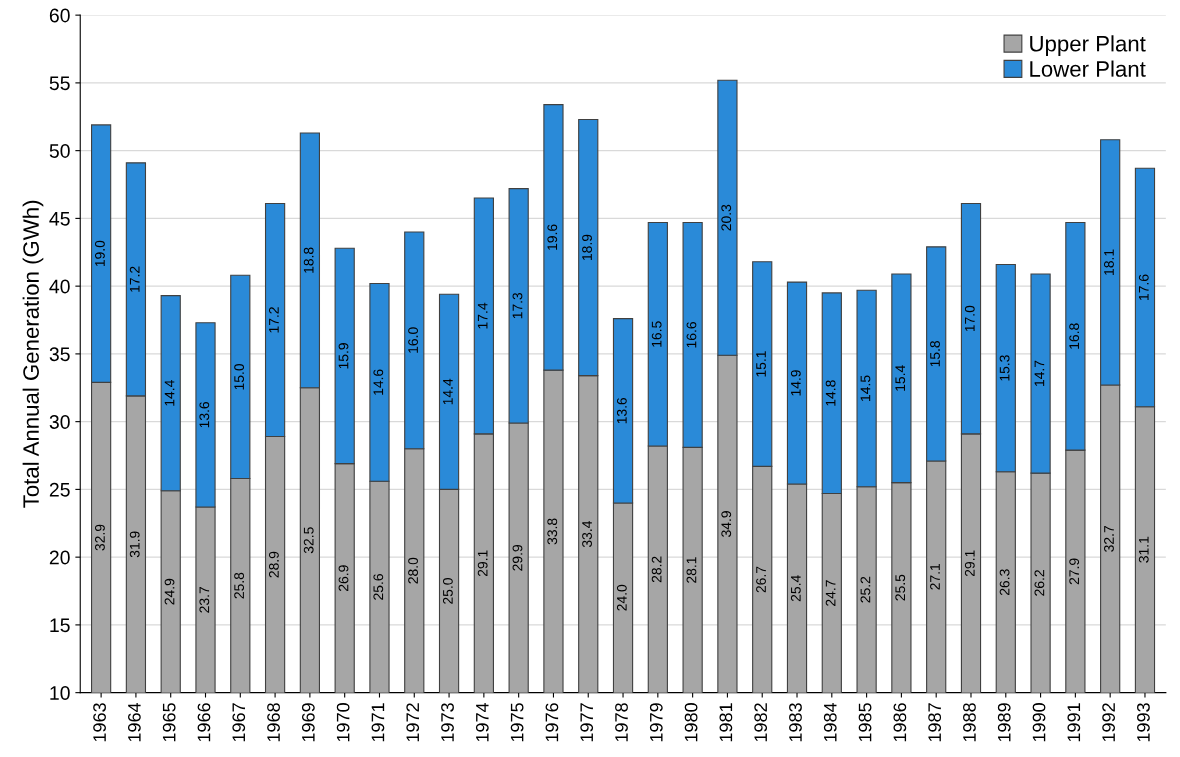  Describe the element at coordinates (1004, 368) in the screenshot. I see `data-label: 15.3` at that location.